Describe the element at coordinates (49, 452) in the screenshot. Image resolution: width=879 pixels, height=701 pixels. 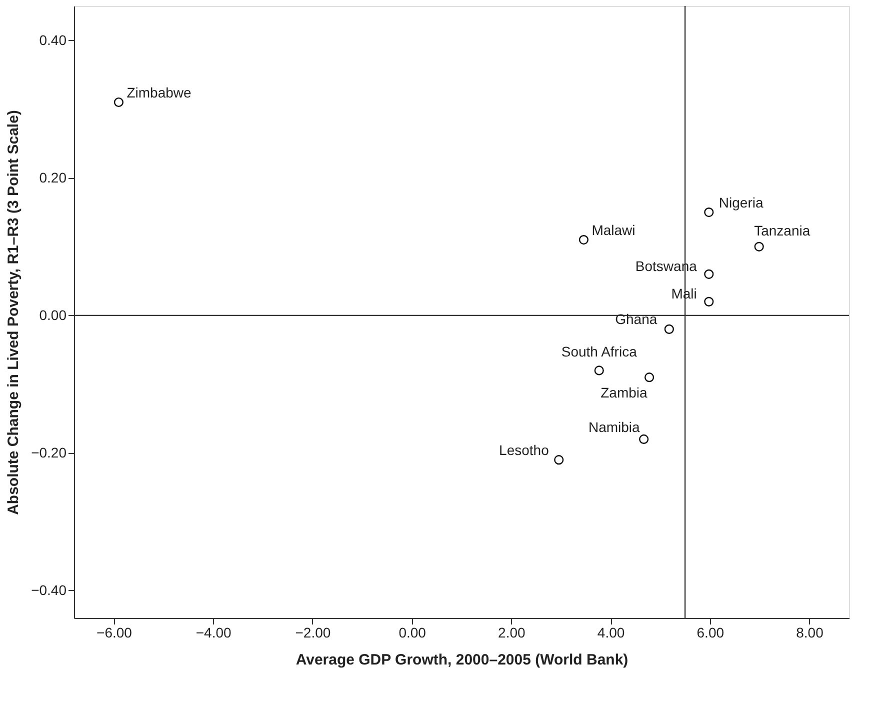
I see `y-tick-label: −0.20` at that location.